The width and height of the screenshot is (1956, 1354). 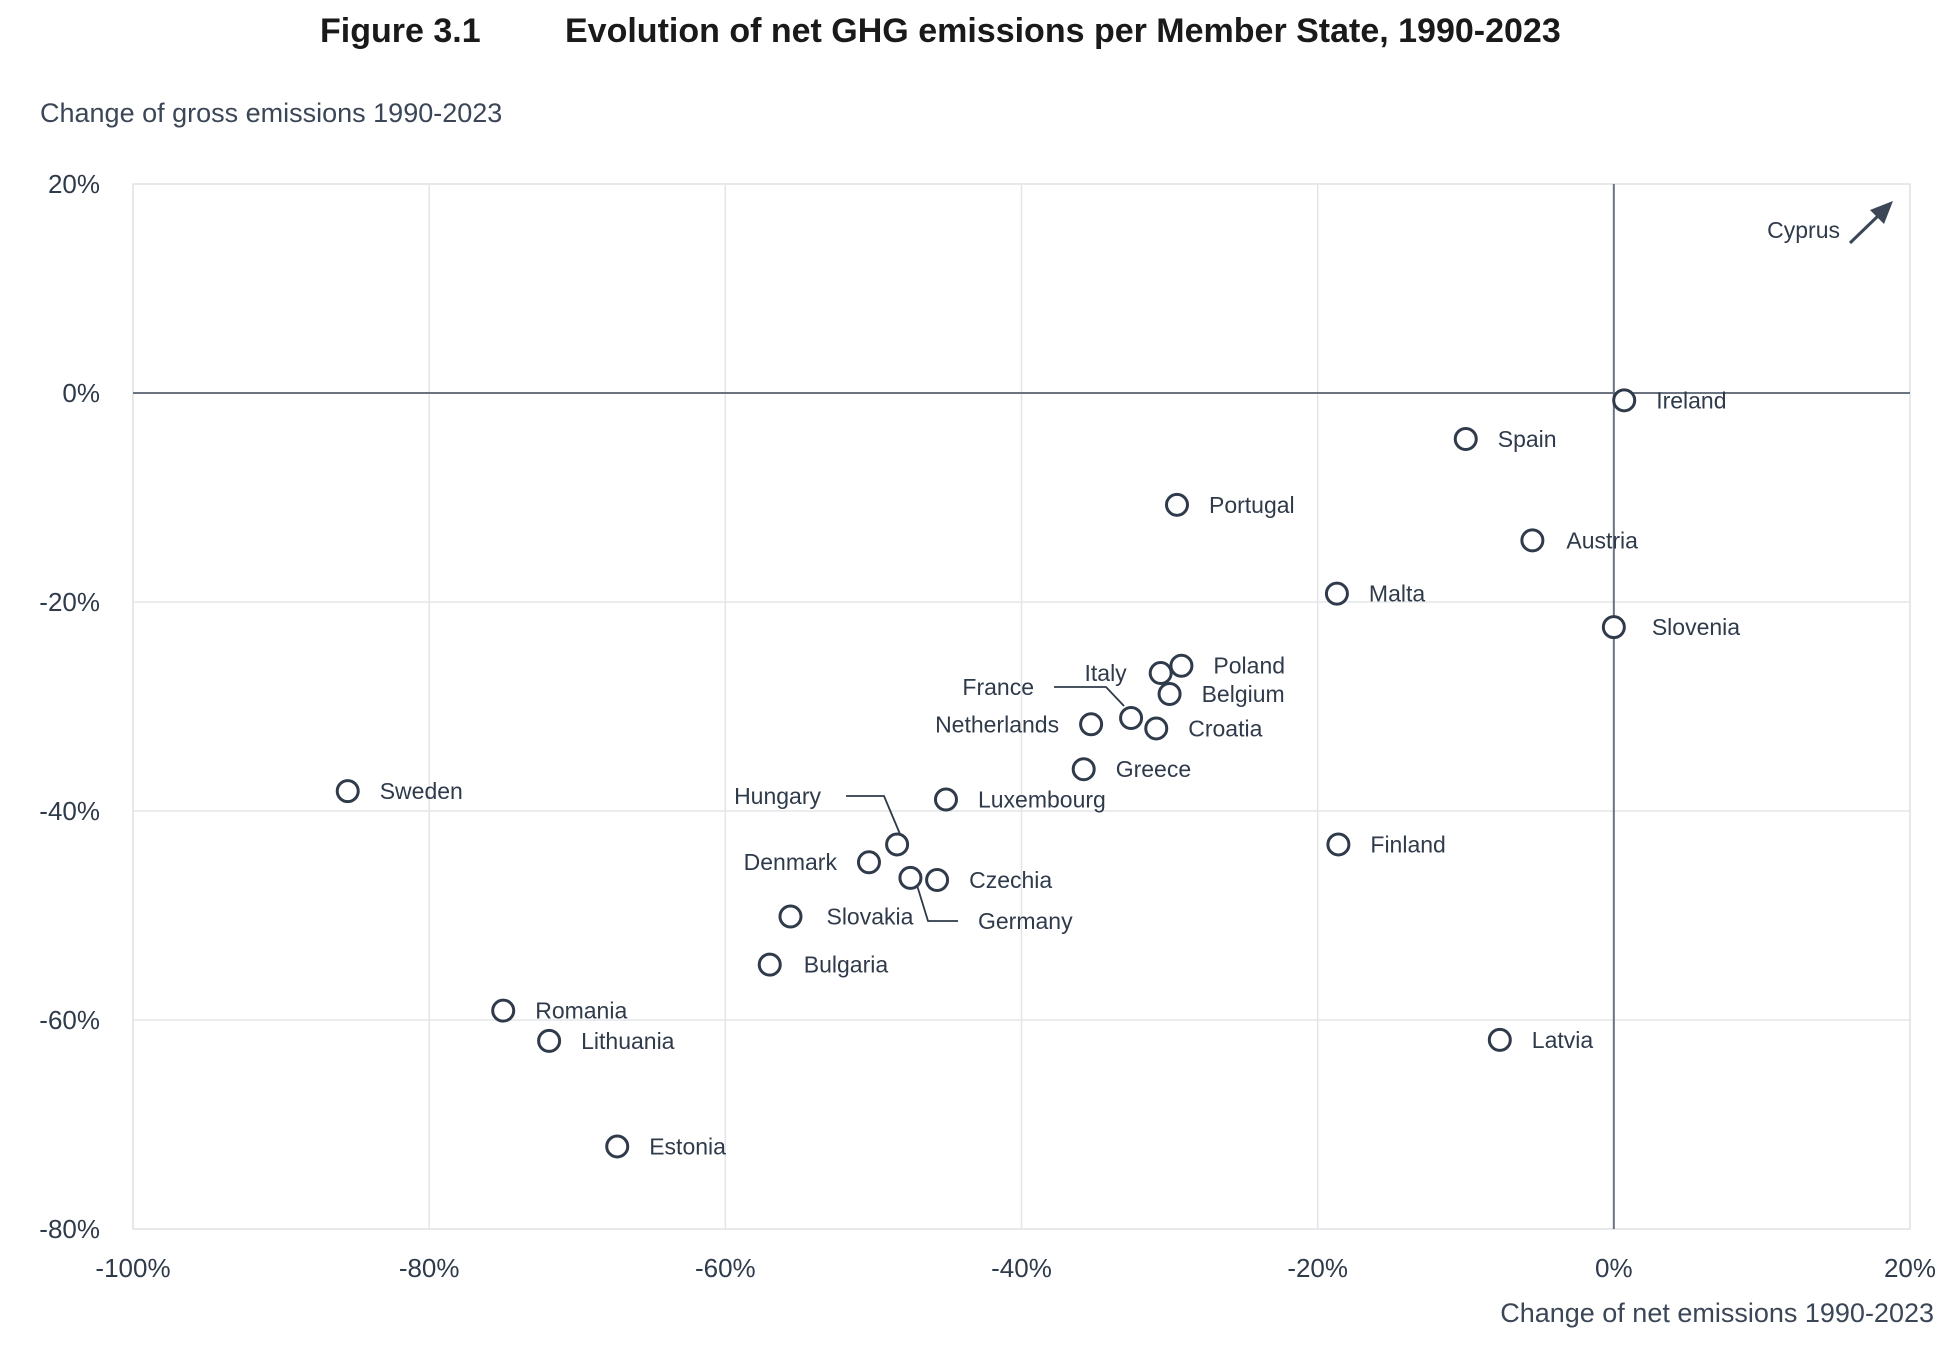 I want to click on point-belgium, so click(x=1169, y=693).